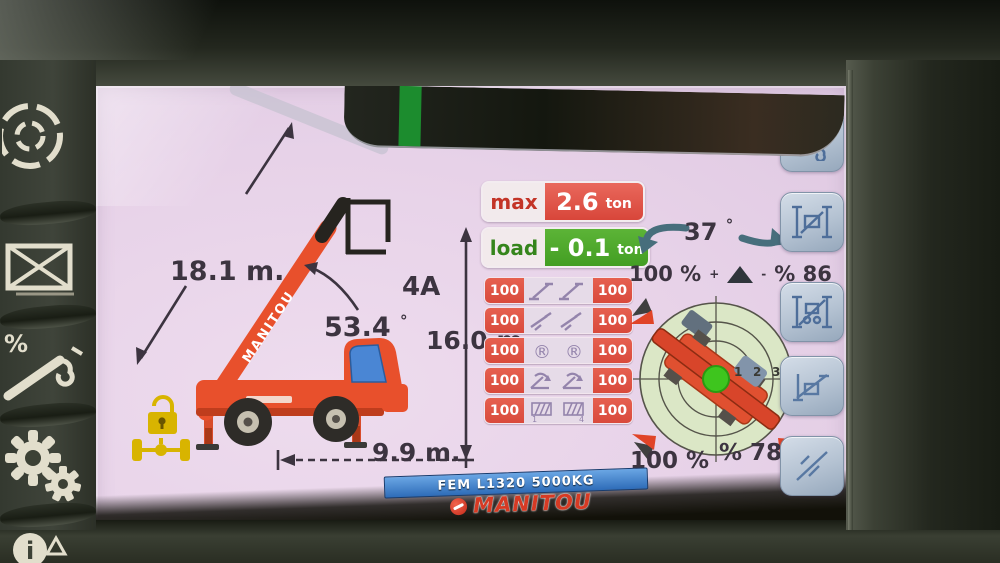  I want to click on boom-angle-value: 53.4 °, so click(366, 327).